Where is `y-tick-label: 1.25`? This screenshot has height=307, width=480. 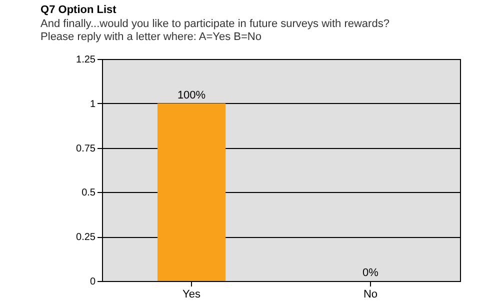 y-tick-label: 1.25 is located at coordinates (86, 60).